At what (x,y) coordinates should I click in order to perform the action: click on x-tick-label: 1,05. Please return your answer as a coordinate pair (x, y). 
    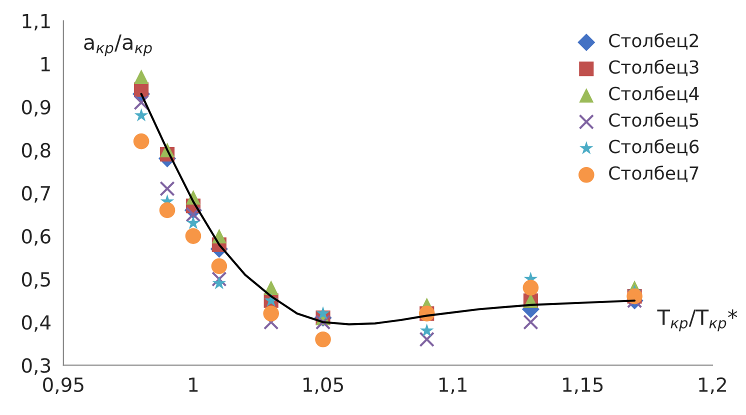
    Looking at the image, I should click on (323, 385).